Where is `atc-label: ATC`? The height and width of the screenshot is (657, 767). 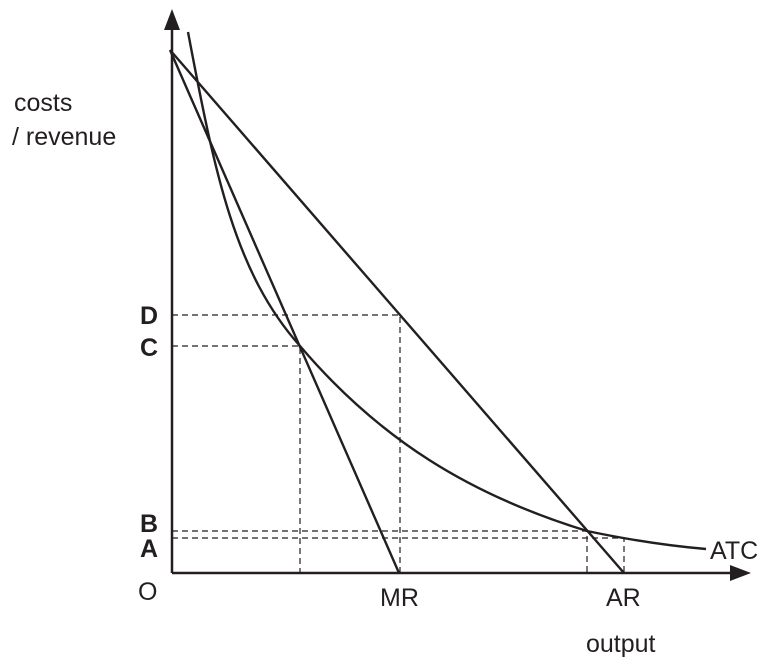 atc-label: ATC is located at coordinates (734, 551).